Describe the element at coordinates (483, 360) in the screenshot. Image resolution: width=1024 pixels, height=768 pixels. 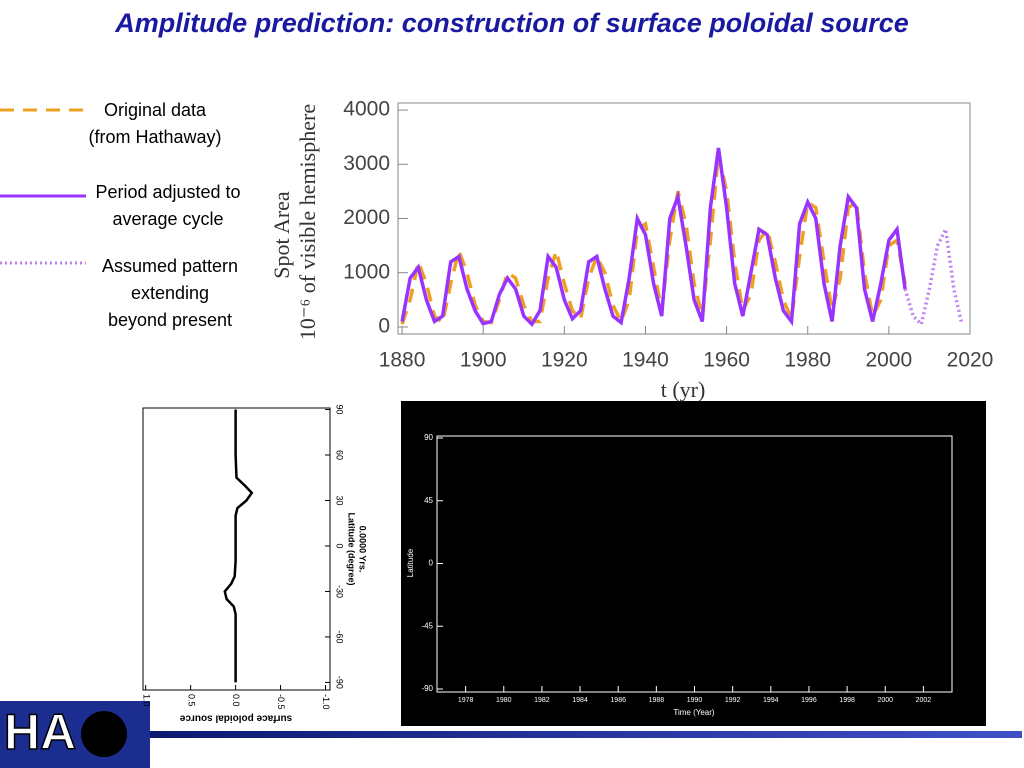
I see `x-tick-label: 1900` at that location.